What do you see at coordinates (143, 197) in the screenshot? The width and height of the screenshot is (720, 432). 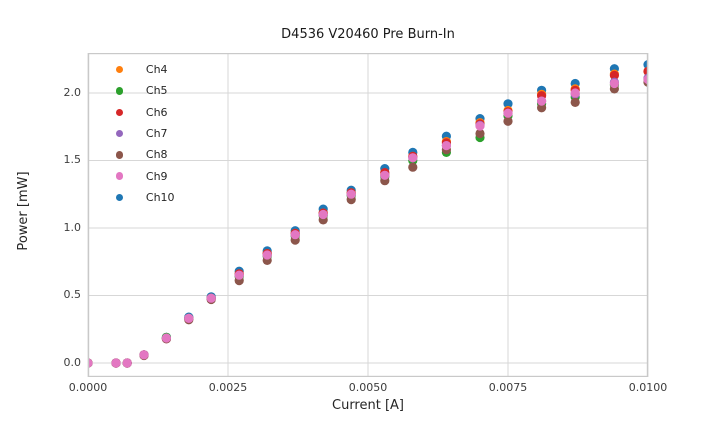 I see `legend-item-ch10: Ch10` at bounding box center [143, 197].